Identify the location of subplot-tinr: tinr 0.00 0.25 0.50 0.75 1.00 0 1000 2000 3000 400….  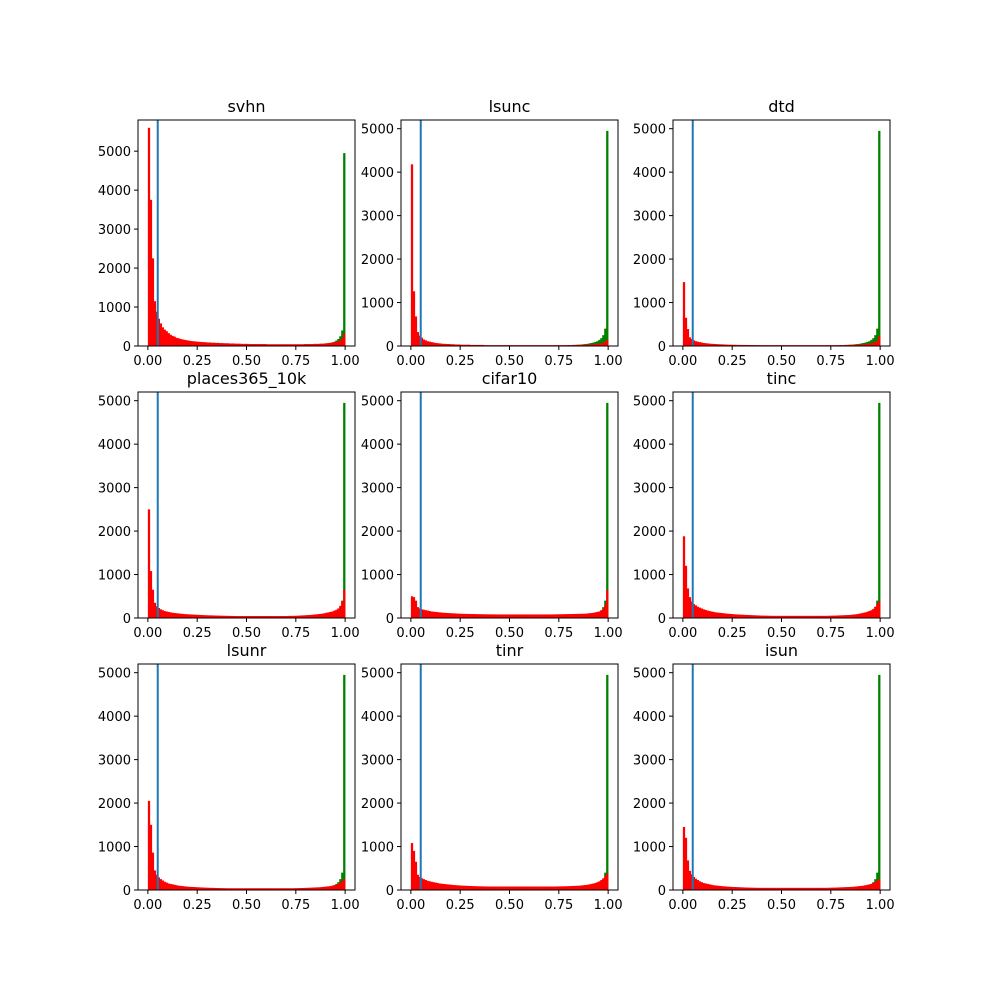
(492, 777).